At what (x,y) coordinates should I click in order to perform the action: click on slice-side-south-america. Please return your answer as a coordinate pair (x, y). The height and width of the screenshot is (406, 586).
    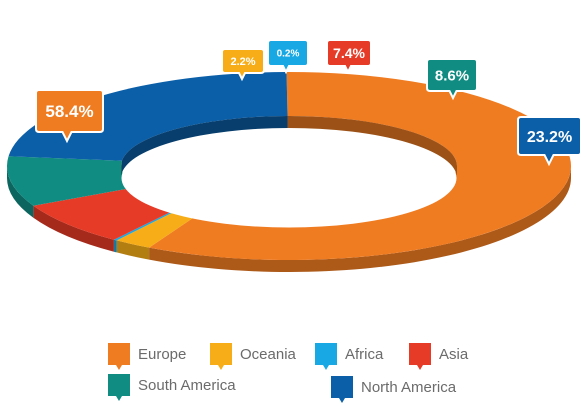
    Looking at the image, I should click on (20, 192).